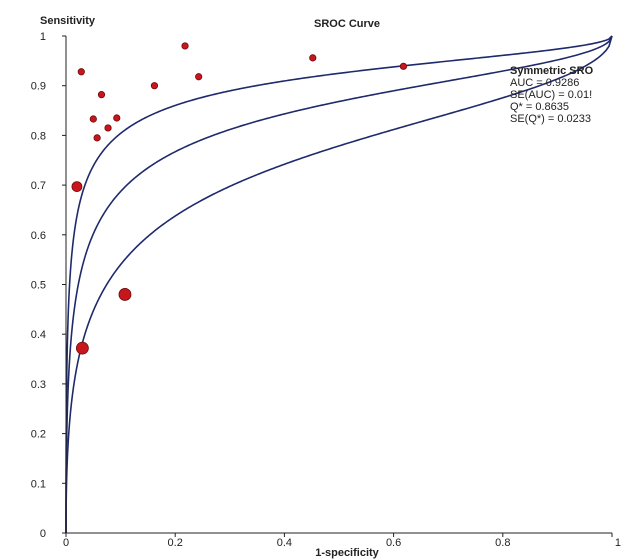 This screenshot has height=560, width=623. Describe the element at coordinates (539, 107) in the screenshot. I see `annotation-q-star: Q* = 0.8635` at that location.